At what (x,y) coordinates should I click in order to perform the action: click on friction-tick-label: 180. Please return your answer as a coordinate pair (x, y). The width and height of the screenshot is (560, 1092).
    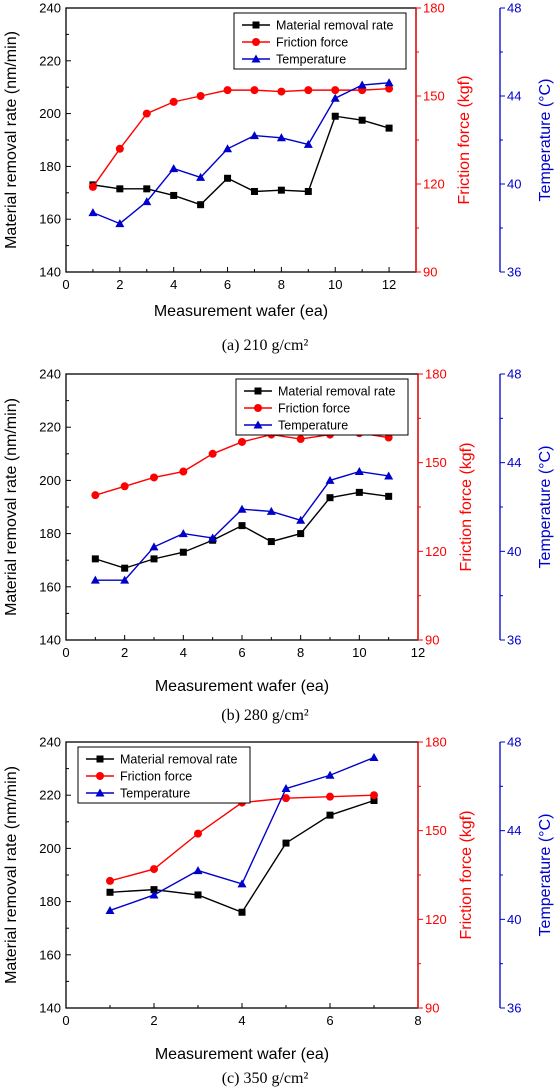
    Looking at the image, I should click on (434, 8).